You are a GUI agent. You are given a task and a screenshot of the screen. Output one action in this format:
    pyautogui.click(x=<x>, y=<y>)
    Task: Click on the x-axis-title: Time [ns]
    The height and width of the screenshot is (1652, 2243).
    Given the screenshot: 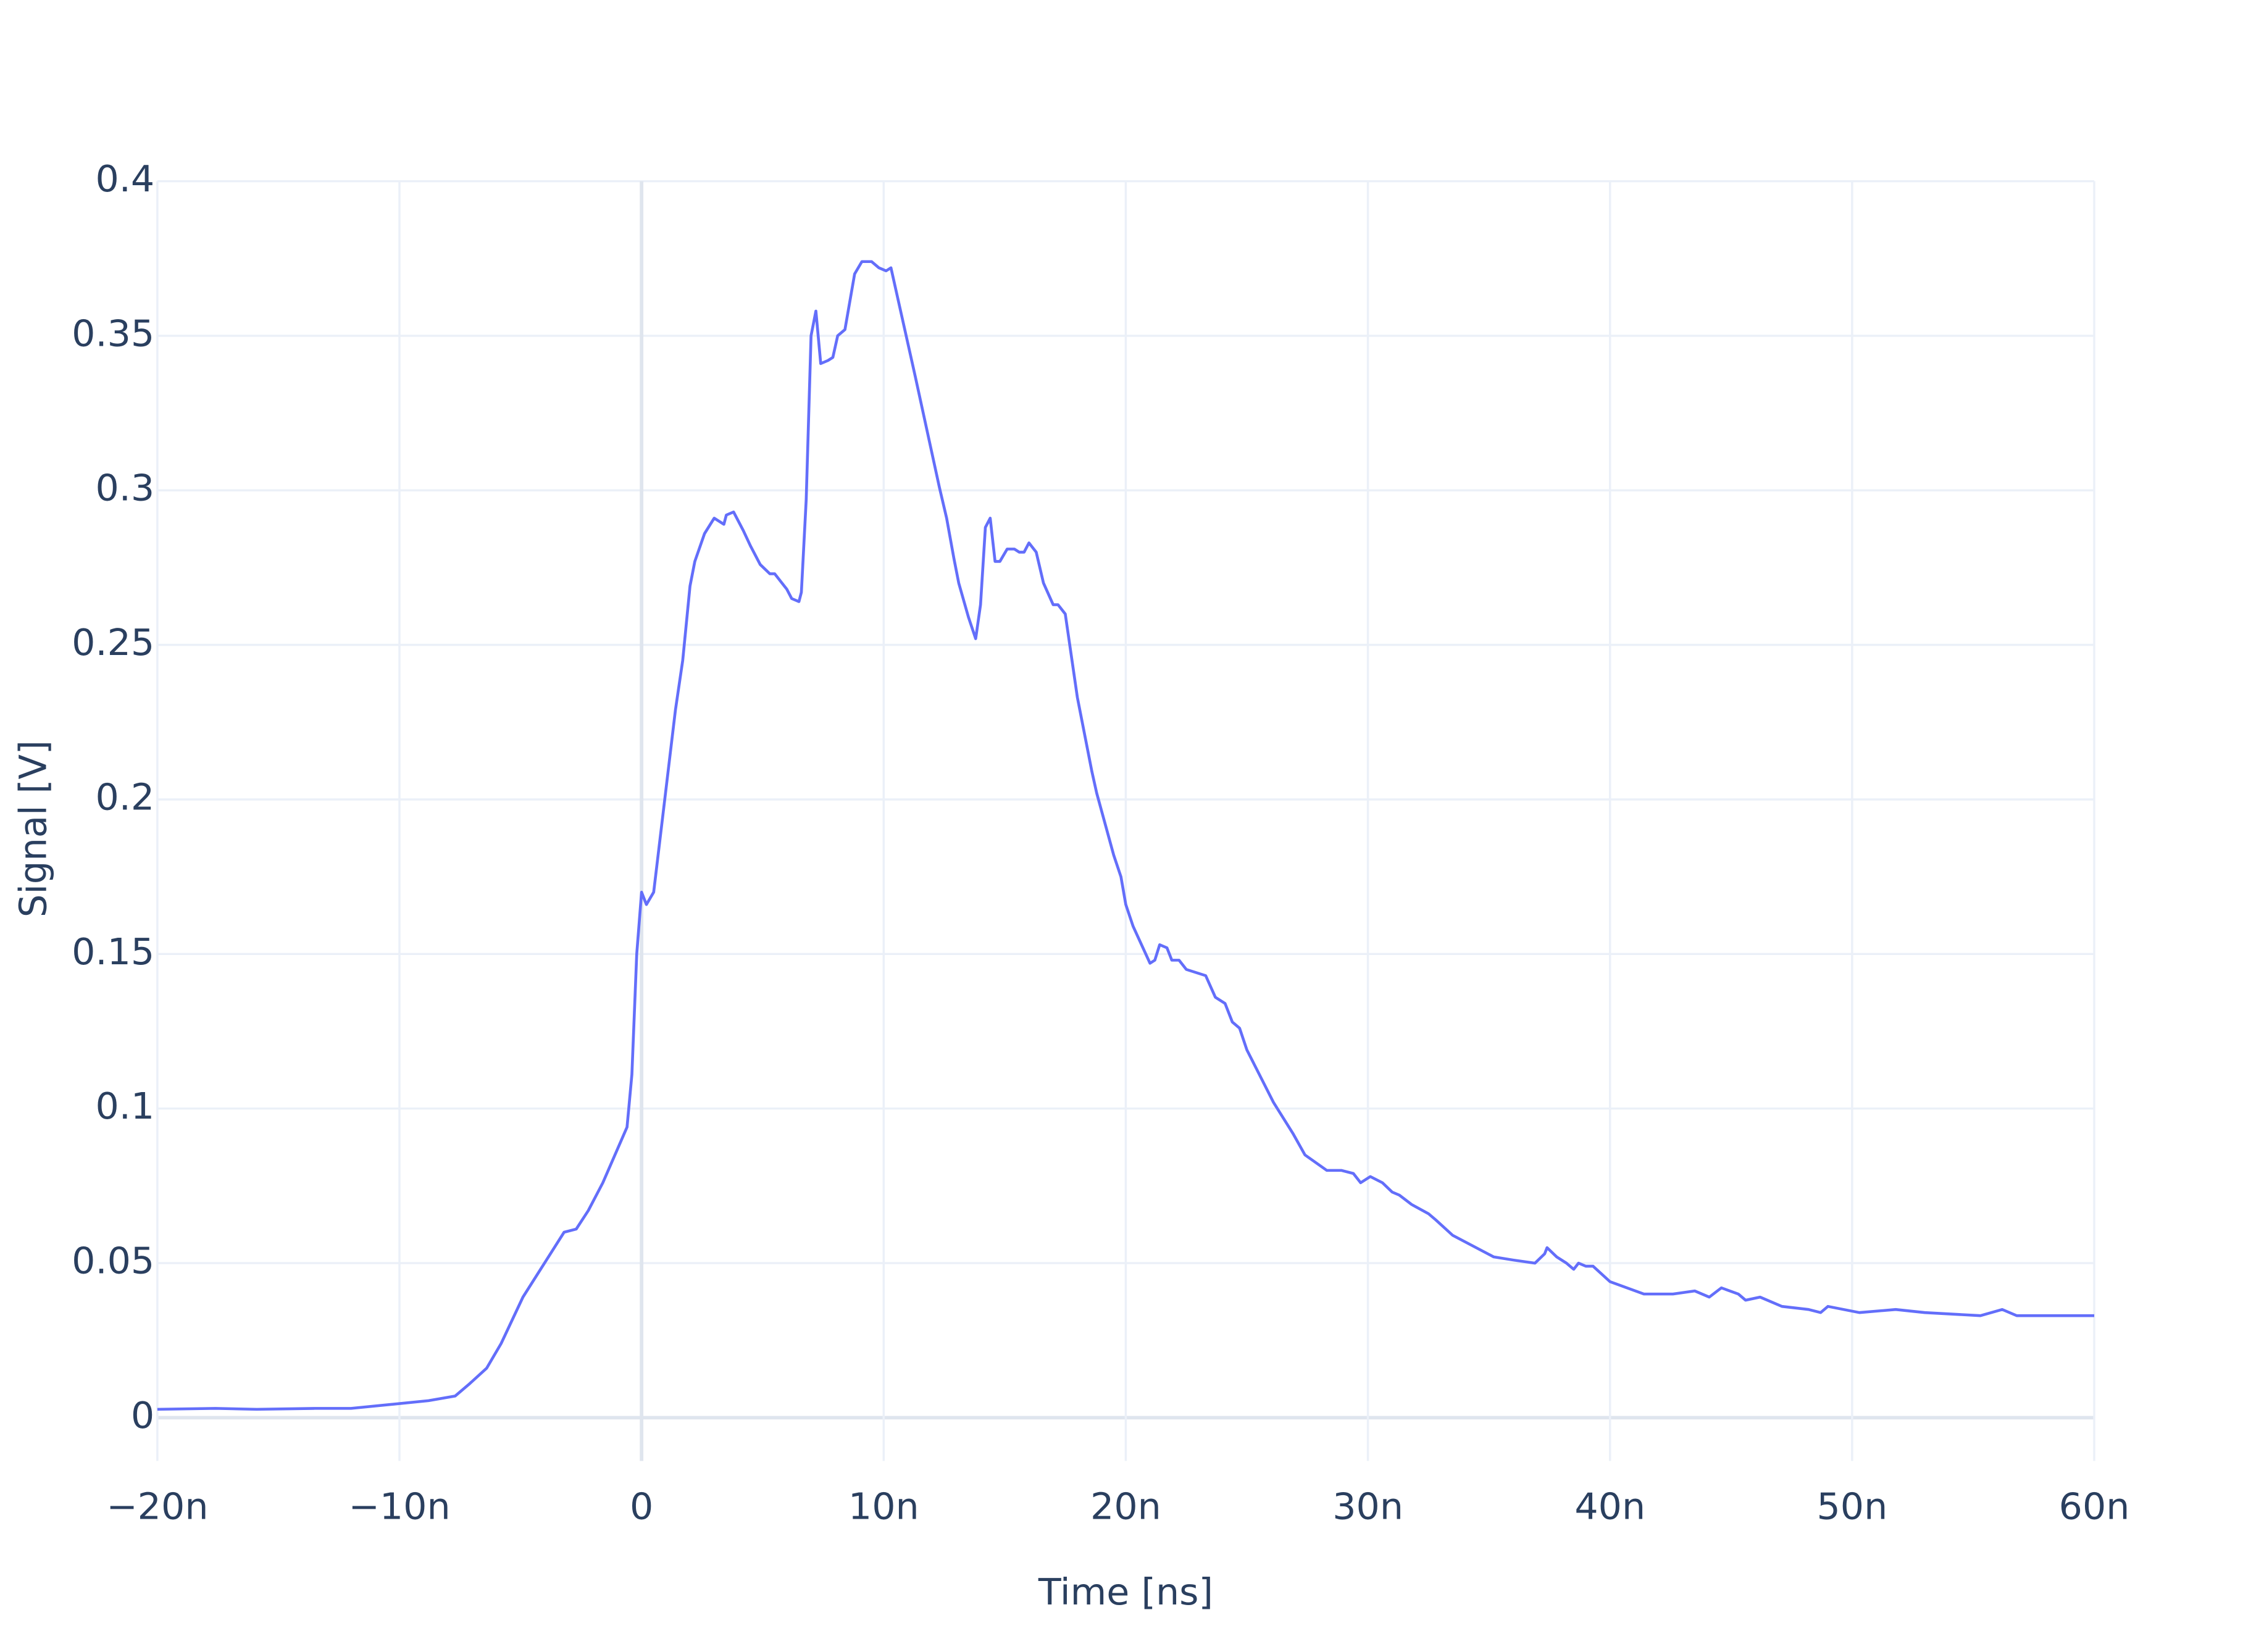 What is the action you would take?
    pyautogui.click(x=1125, y=1593)
    